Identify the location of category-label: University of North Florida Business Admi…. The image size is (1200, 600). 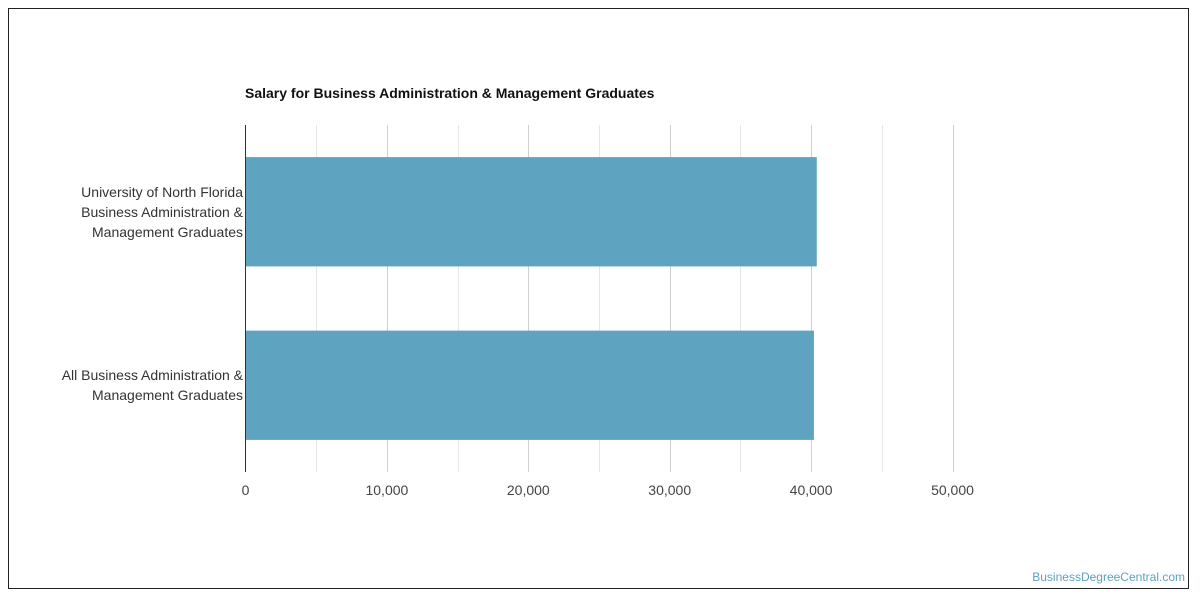
(162, 212).